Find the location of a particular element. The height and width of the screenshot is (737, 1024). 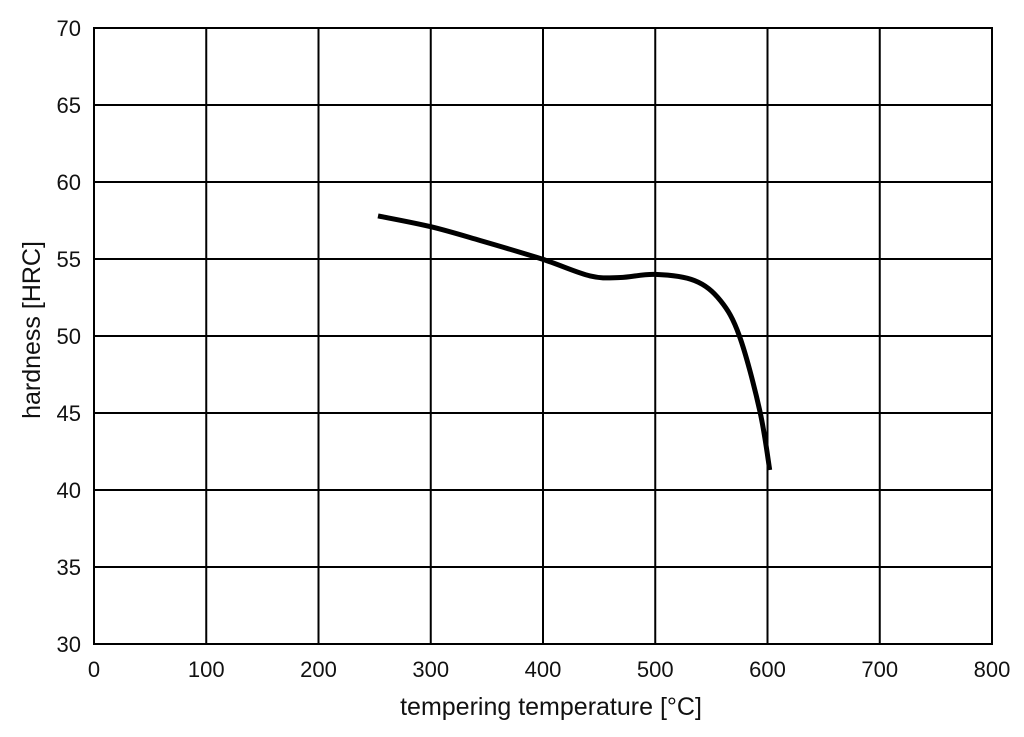

x-axis-label: tempering temperature [°C] is located at coordinates (551, 707).